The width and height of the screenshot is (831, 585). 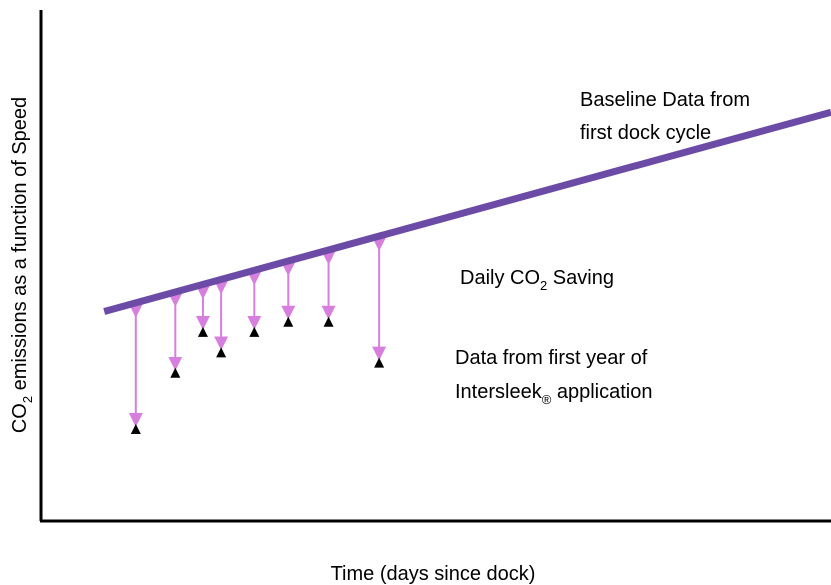 I want to click on data-label-line2: Intersleek® application, so click(x=554, y=394).